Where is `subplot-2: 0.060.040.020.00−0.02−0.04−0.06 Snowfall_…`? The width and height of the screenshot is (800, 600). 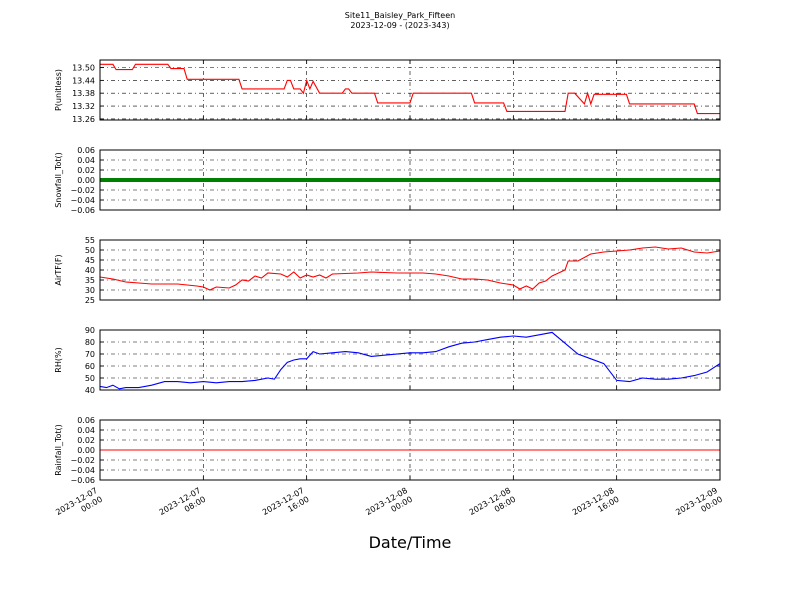 subplot-2: 0.060.040.020.00−0.02−0.04−0.06 Snowfall_… is located at coordinates (387, 180).